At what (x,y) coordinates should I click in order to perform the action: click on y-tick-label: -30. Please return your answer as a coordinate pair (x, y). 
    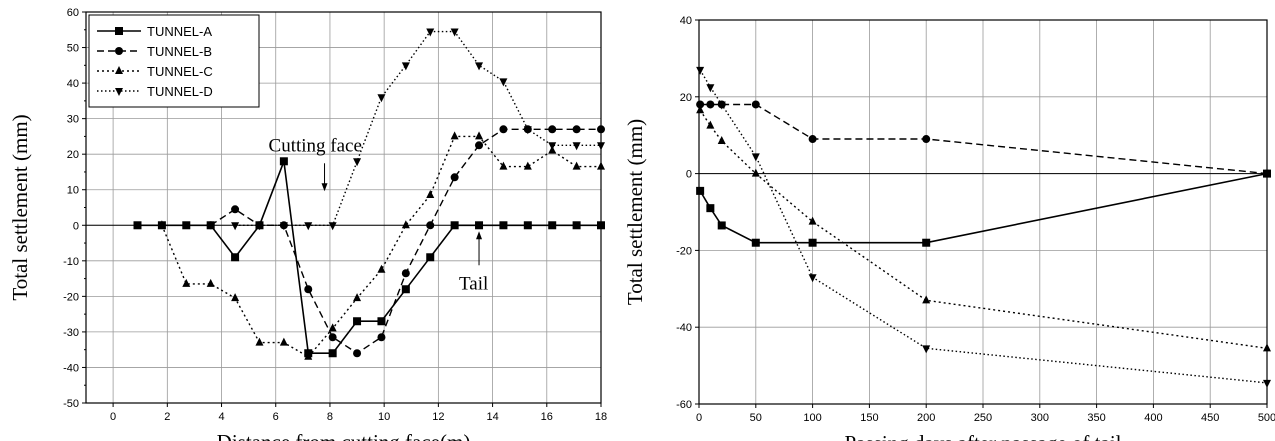
    Looking at the image, I should click on (71, 333).